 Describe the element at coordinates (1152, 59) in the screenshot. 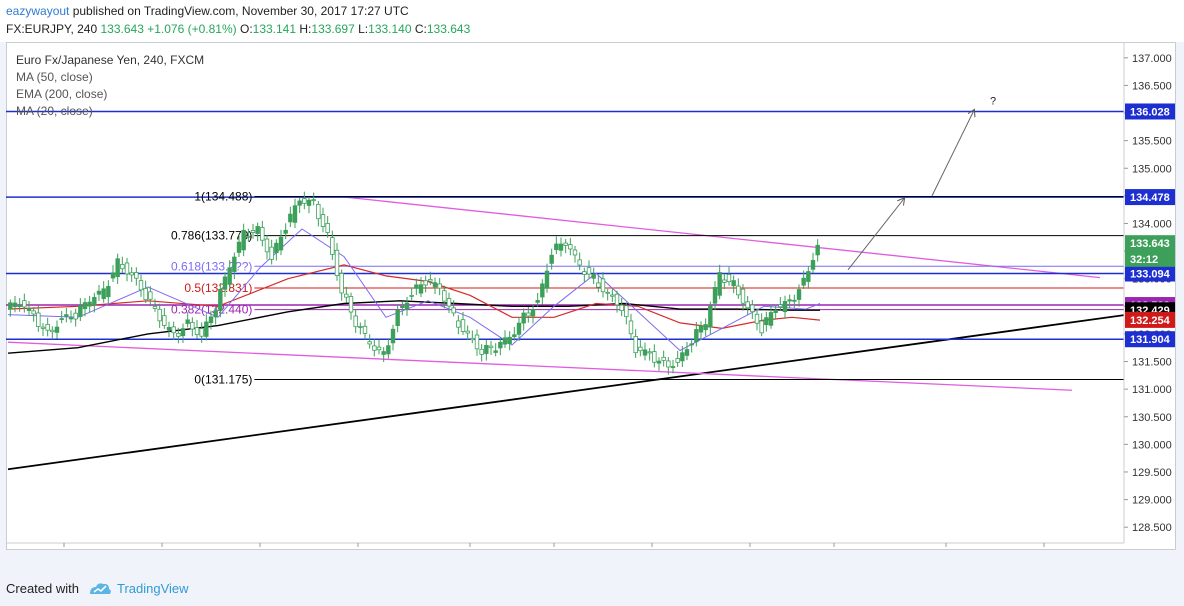

I see `y-tick-label: 137.000` at that location.